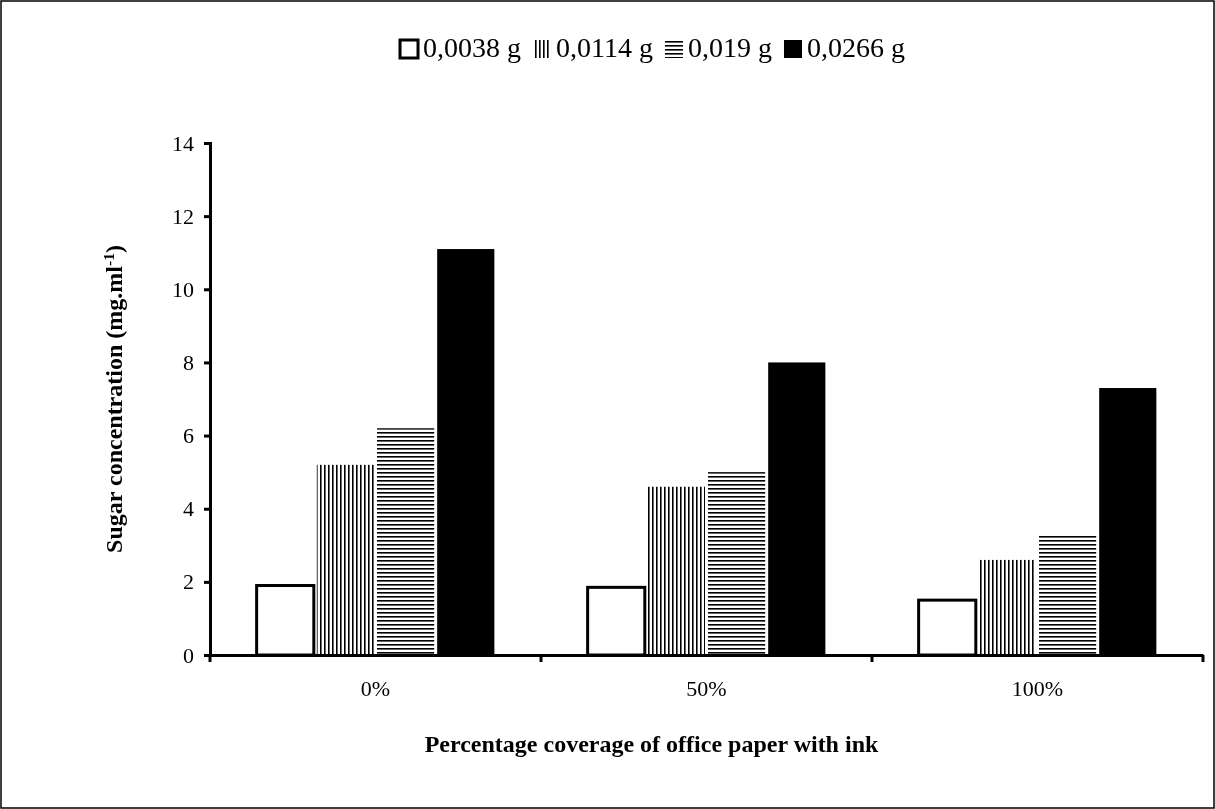 The height and width of the screenshot is (809, 1215). What do you see at coordinates (706, 688) in the screenshot?
I see `x-tick-label: 50%` at bounding box center [706, 688].